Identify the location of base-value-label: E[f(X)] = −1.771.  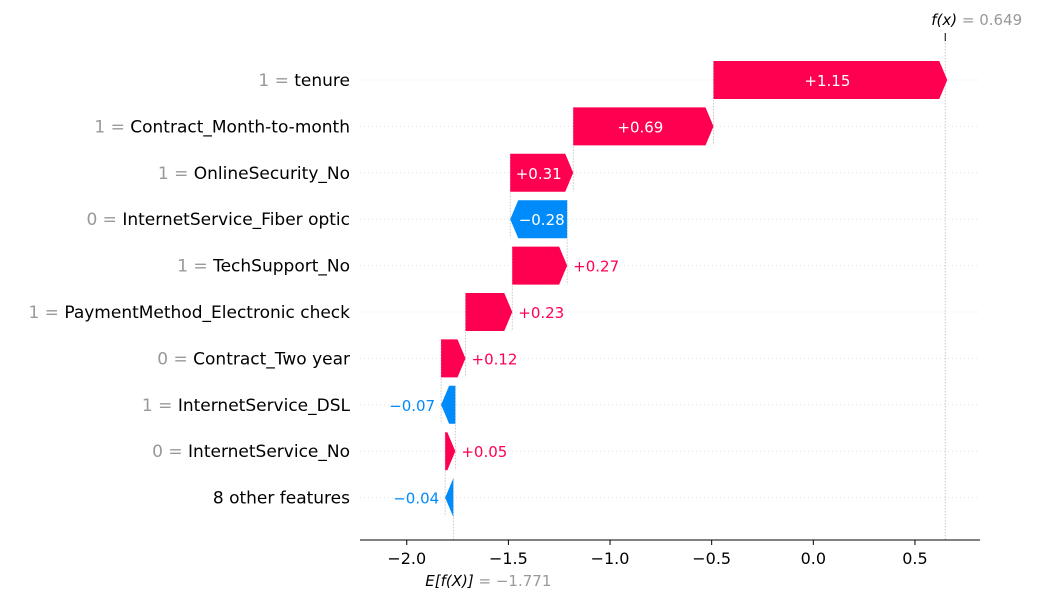
(488, 581).